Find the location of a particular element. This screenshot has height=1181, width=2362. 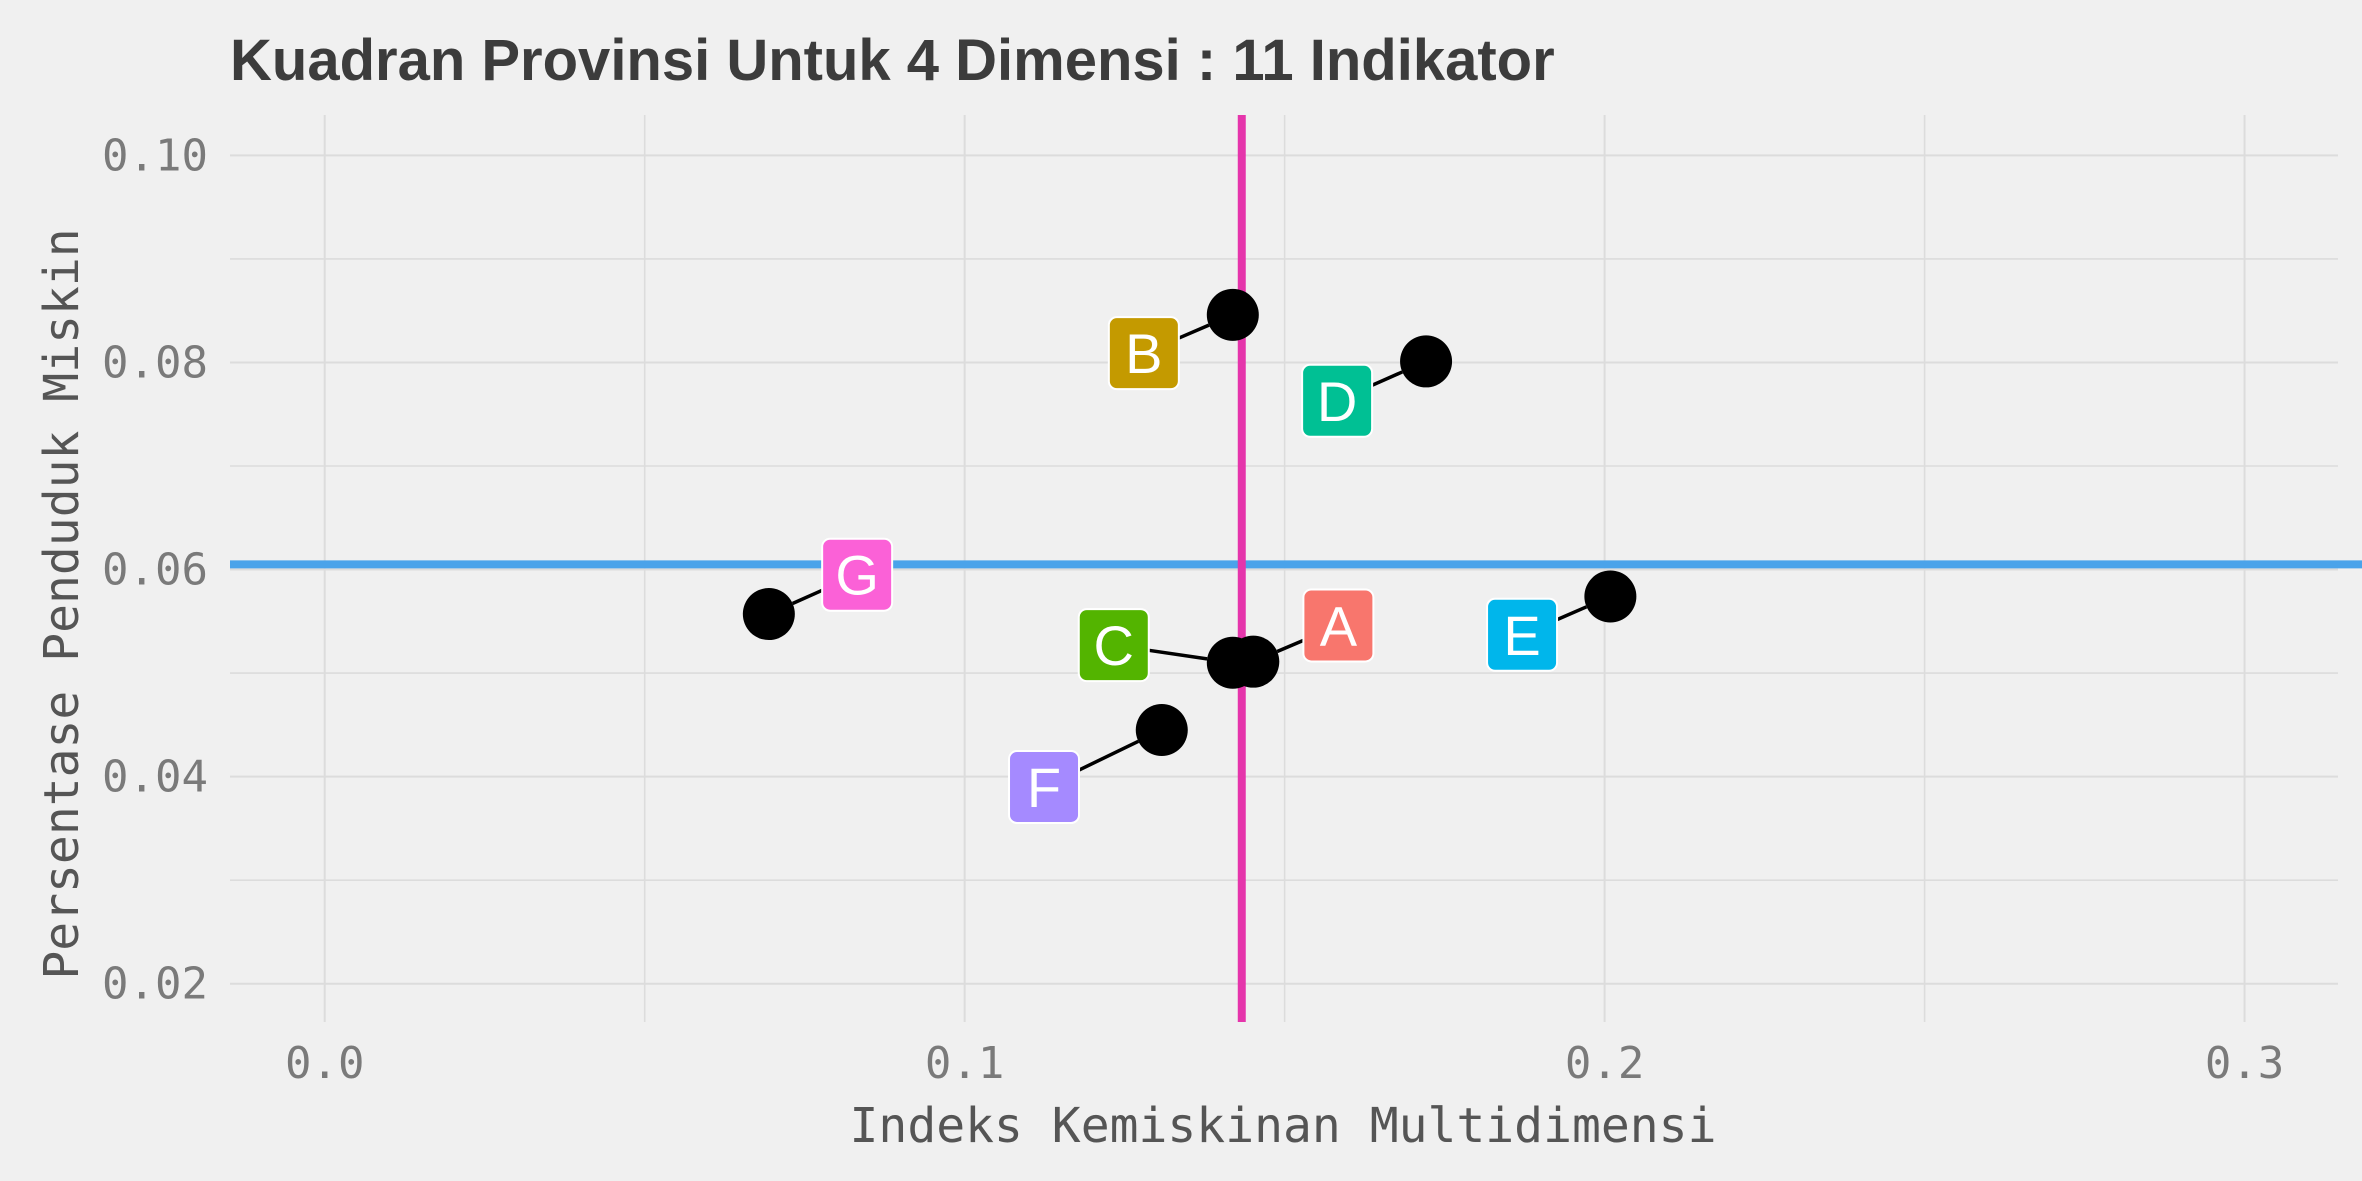

label-connector-e is located at coordinates (1572, 613).